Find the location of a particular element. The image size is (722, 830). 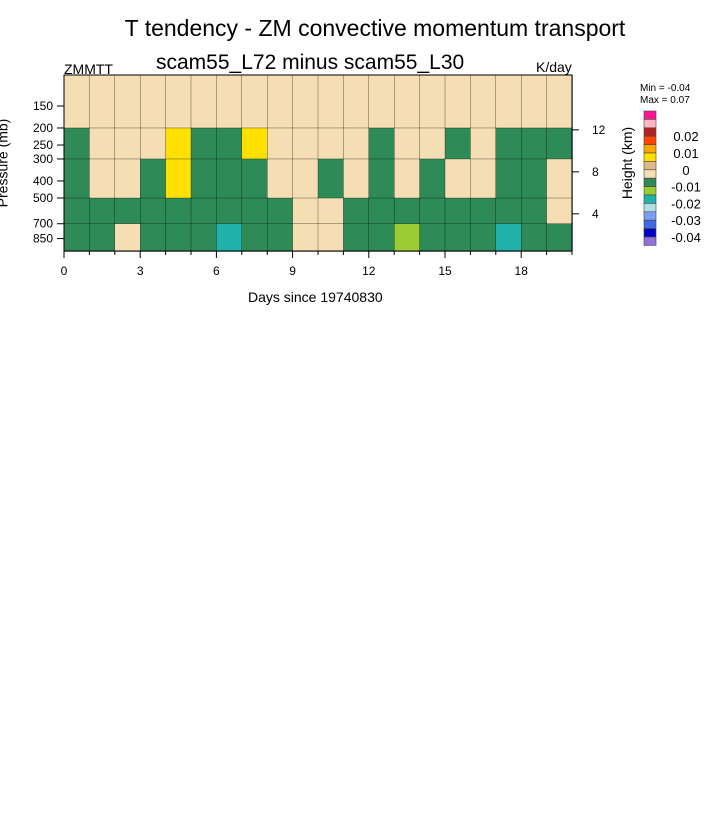

y-tick-label: 500 is located at coordinates (43, 198).